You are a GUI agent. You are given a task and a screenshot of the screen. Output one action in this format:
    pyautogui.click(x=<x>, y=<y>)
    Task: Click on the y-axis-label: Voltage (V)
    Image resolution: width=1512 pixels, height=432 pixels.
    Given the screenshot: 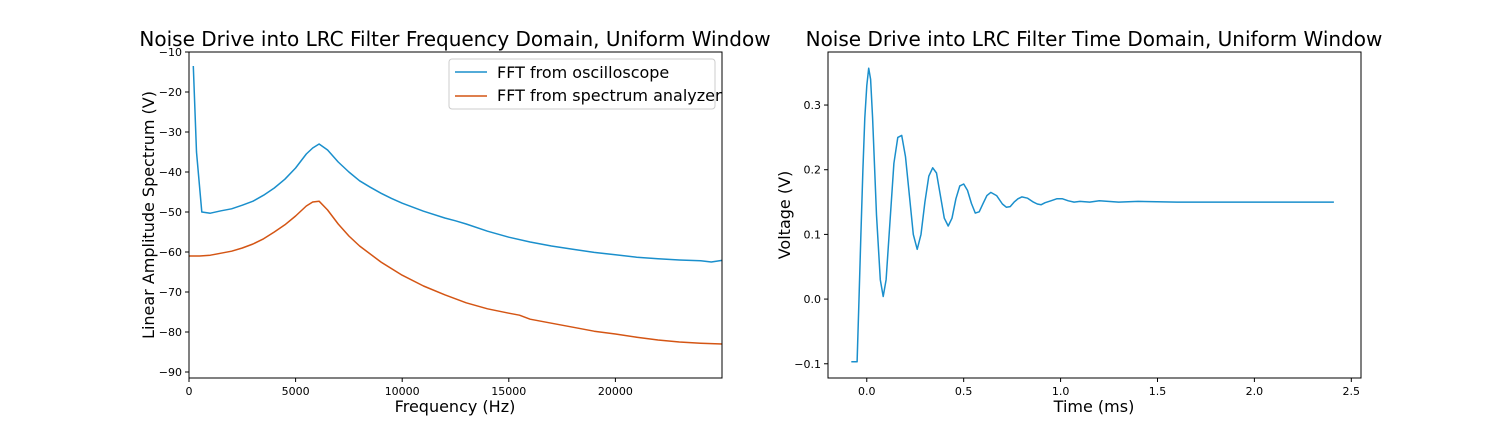 What is the action you would take?
    pyautogui.click(x=784, y=215)
    